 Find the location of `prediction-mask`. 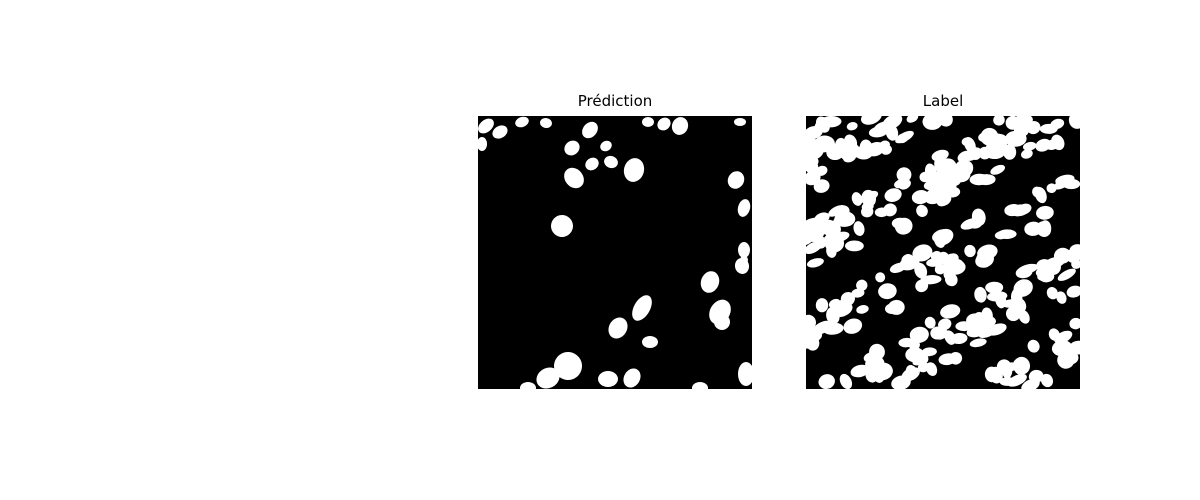

prediction-mask is located at coordinates (615, 252).